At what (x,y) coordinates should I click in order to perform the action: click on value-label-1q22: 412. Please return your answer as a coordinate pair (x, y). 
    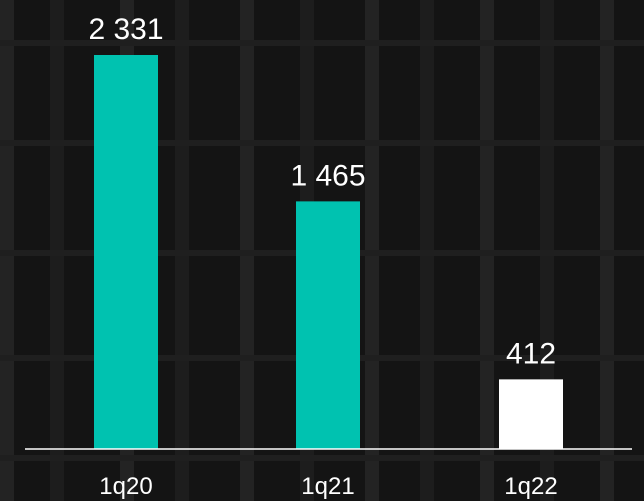
    Looking at the image, I should click on (531, 353).